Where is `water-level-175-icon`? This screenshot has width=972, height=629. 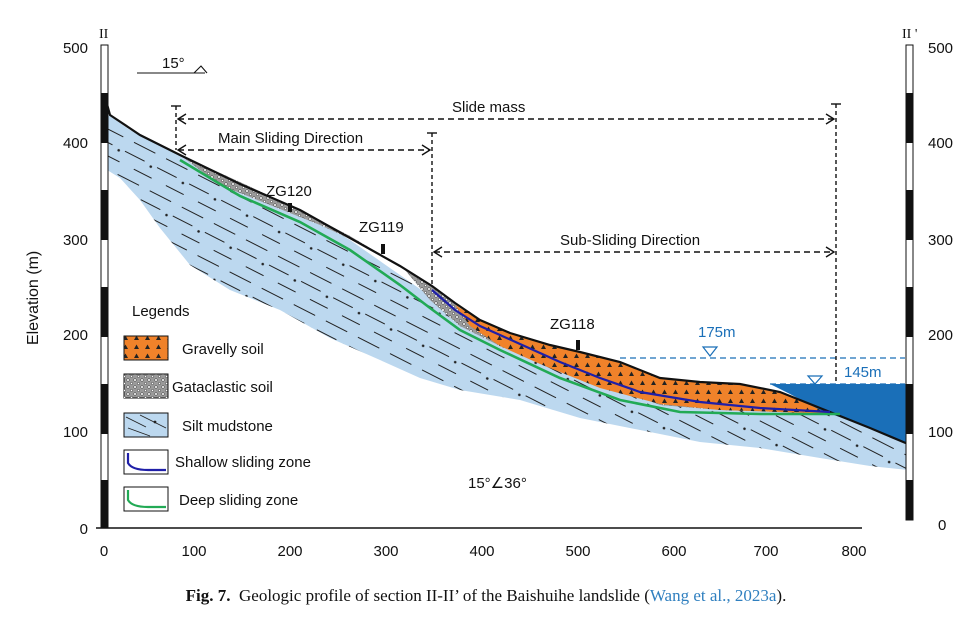
water-level-175-icon is located at coordinates (710, 351).